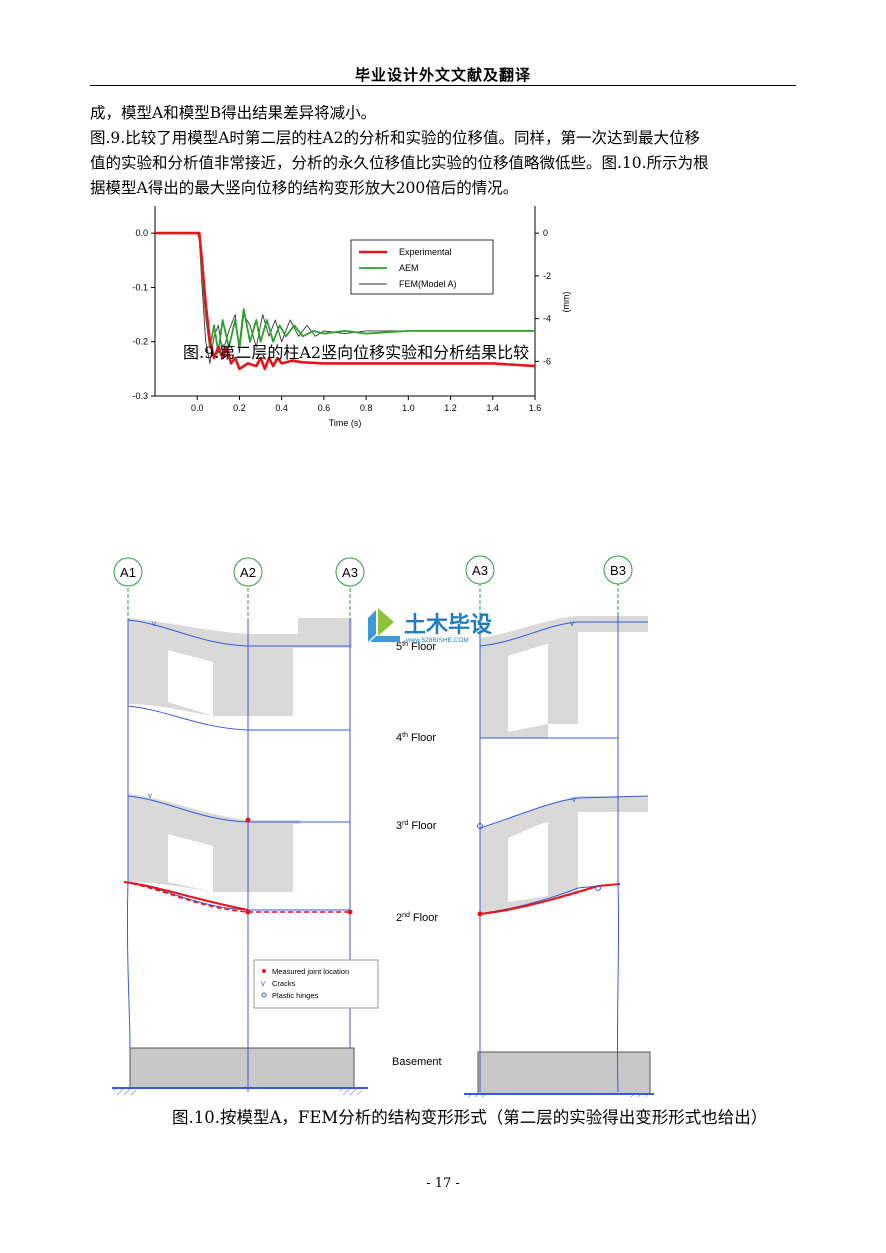 The height and width of the screenshot is (1253, 886). What do you see at coordinates (190, 863) in the screenshot?
I see `wall-lower-opening` at bounding box center [190, 863].